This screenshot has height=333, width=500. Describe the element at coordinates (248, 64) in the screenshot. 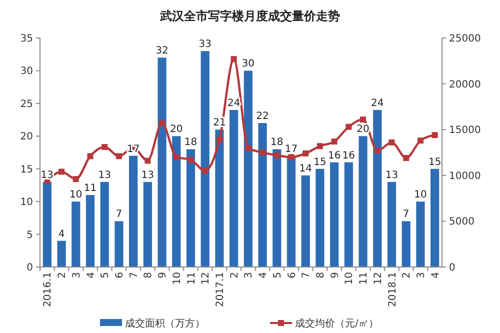

I see `data-label: 30` at that location.